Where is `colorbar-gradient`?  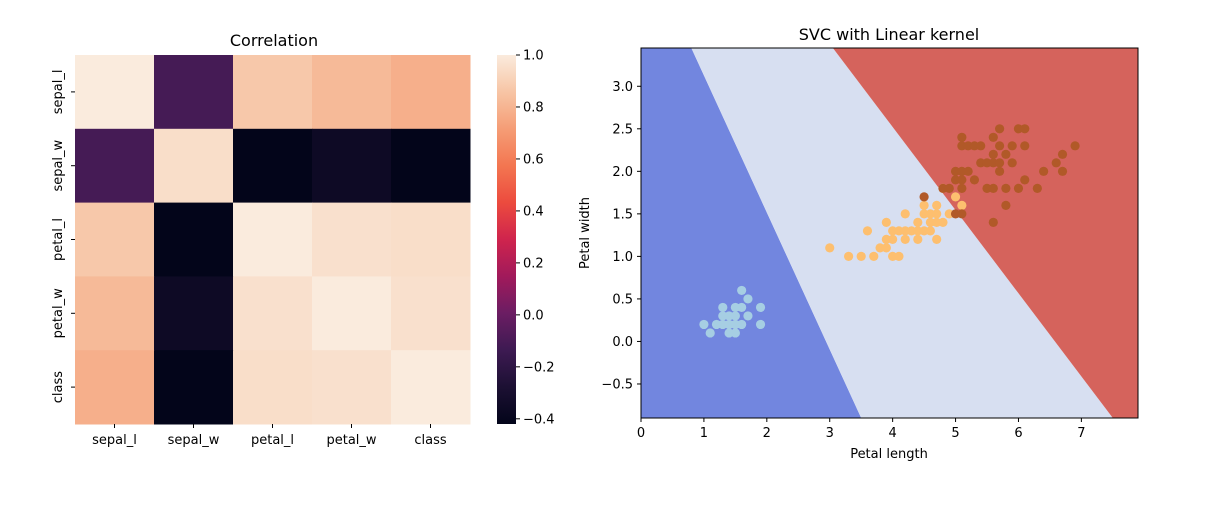 colorbar-gradient is located at coordinates (506, 239).